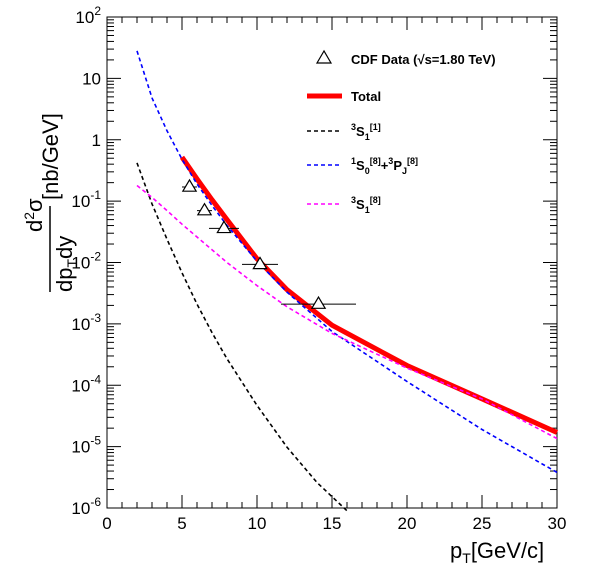  I want to click on y-tick-label: 1, so click(96, 140).